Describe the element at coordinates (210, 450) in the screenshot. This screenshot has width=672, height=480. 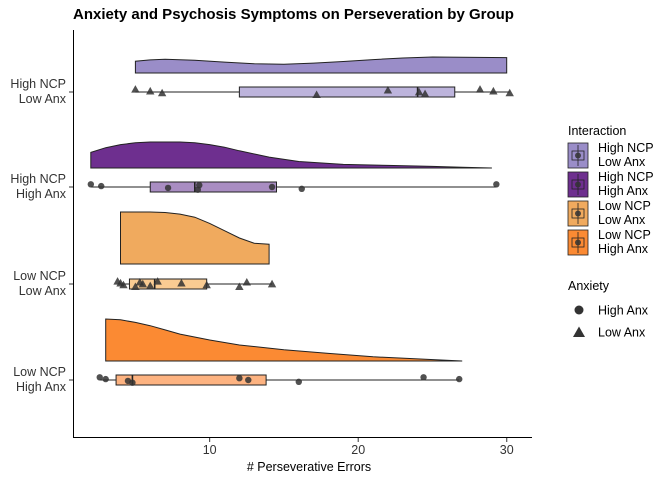
I see `x-tick-label: 10` at that location.